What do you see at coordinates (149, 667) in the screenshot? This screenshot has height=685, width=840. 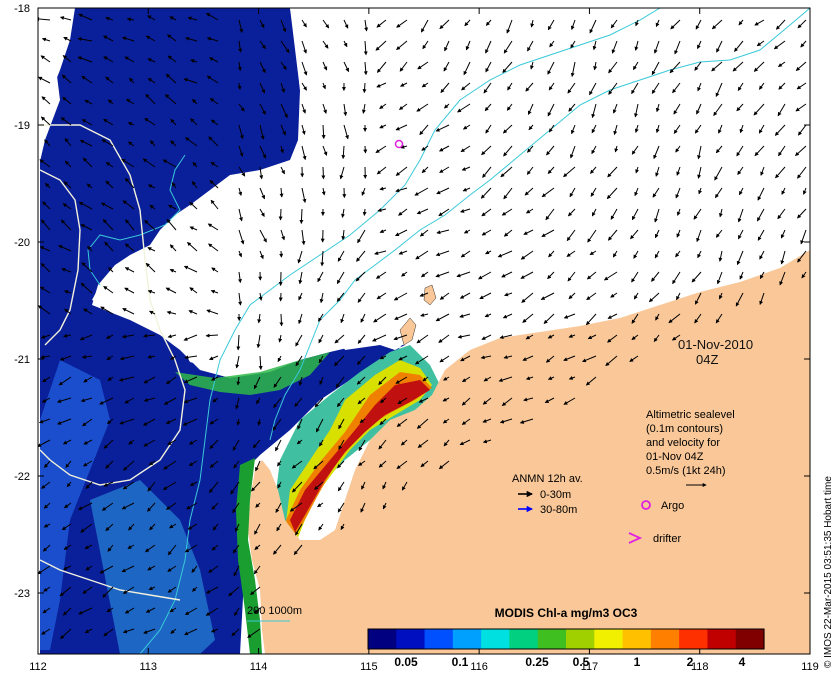 I see `lon-tick-label: 113` at bounding box center [149, 667].